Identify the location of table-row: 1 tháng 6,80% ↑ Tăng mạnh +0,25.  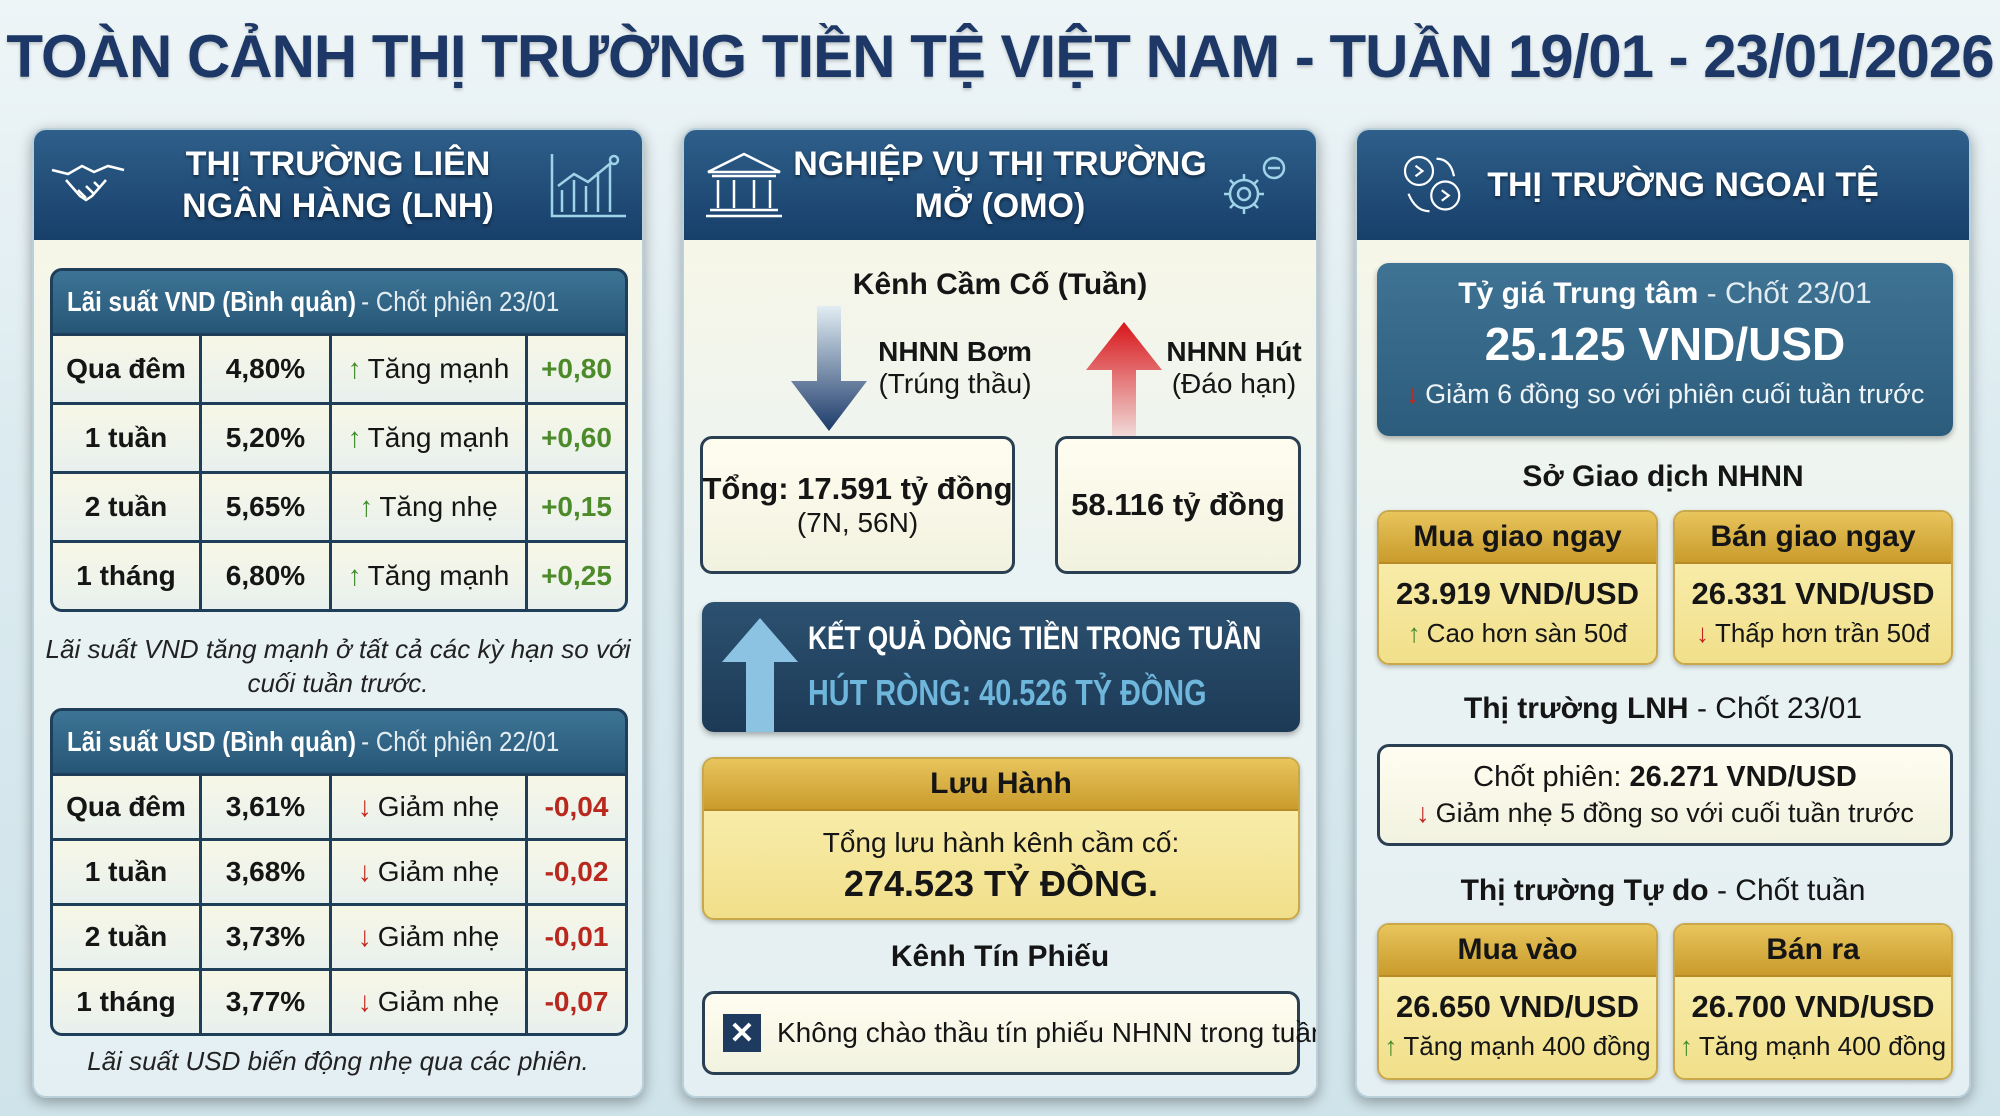
(339, 576).